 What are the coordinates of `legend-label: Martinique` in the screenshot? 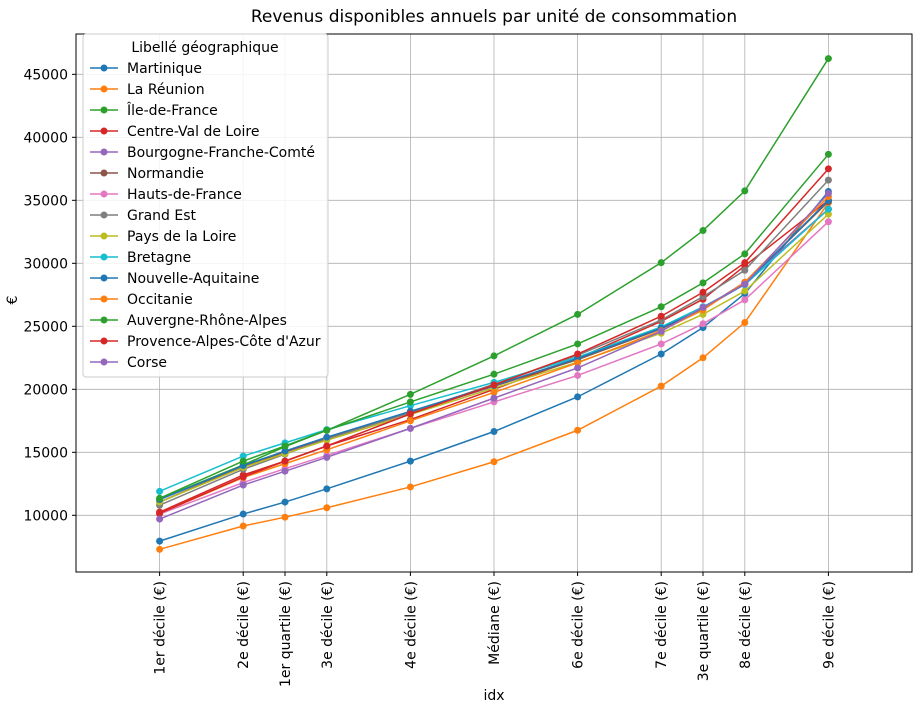 It's located at (164, 69).